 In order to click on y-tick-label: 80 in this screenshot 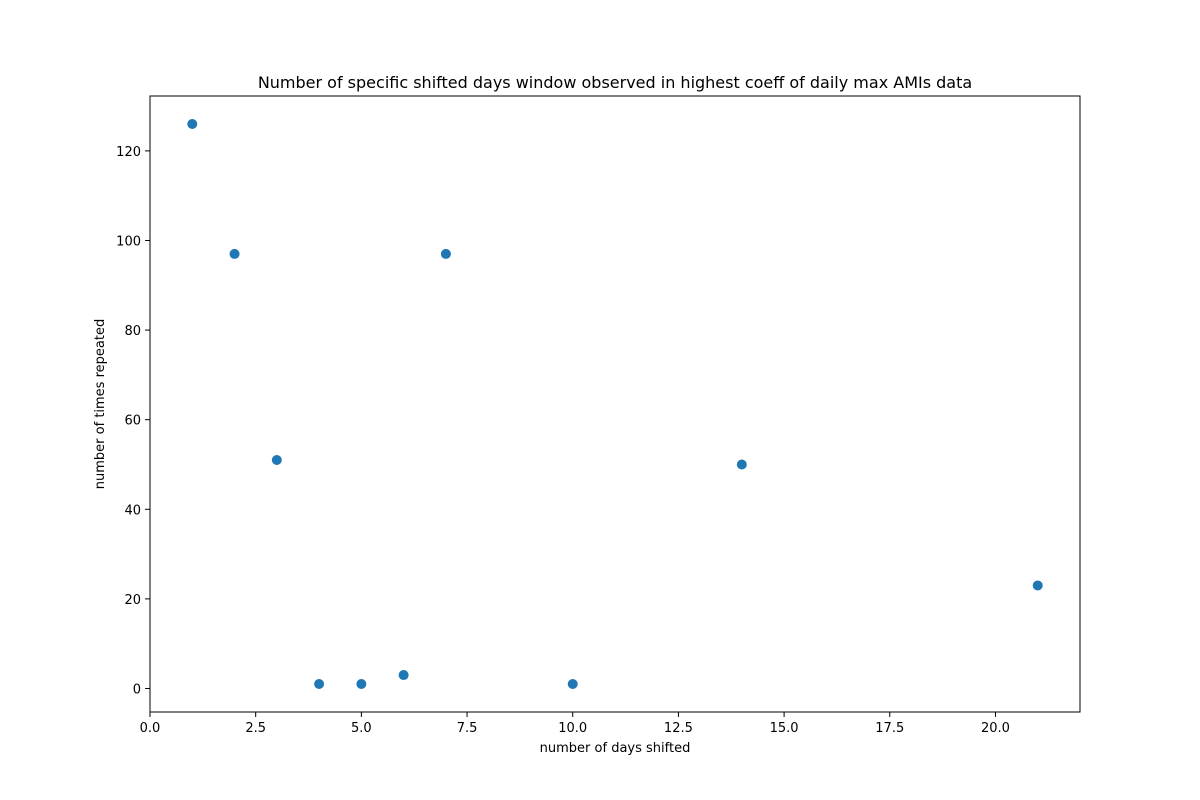, I will do `click(132, 331)`.